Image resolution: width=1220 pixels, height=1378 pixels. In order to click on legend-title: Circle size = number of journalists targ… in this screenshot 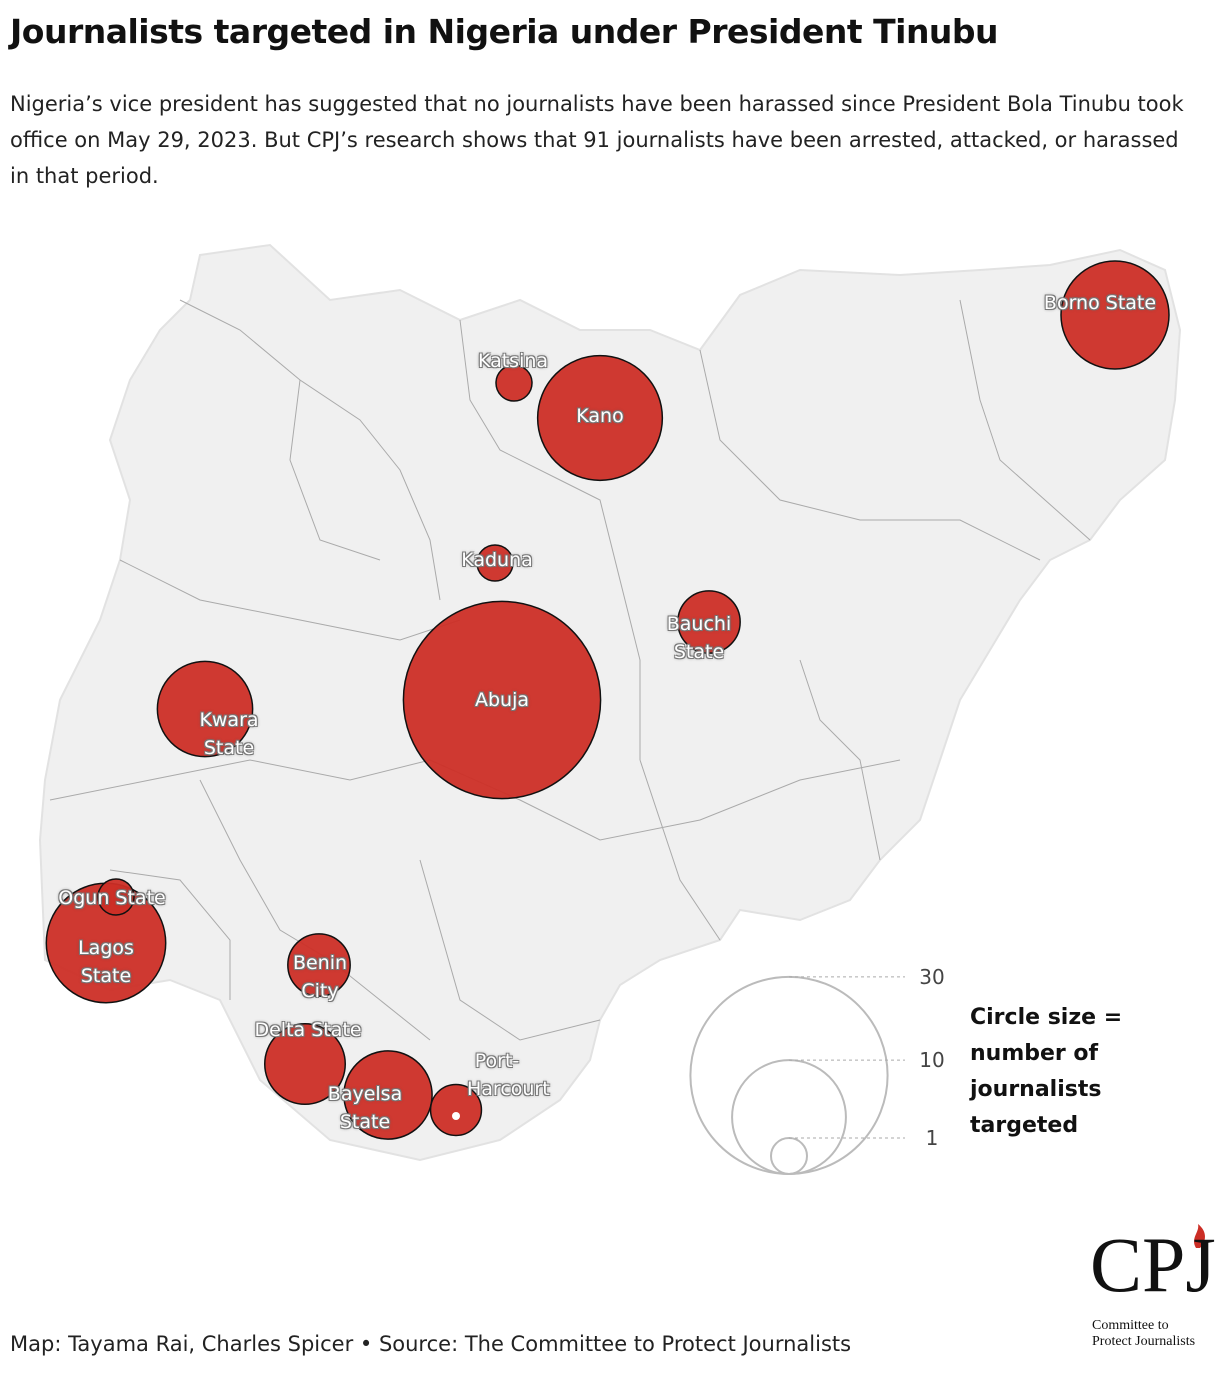, I will do `click(1046, 1071)`.